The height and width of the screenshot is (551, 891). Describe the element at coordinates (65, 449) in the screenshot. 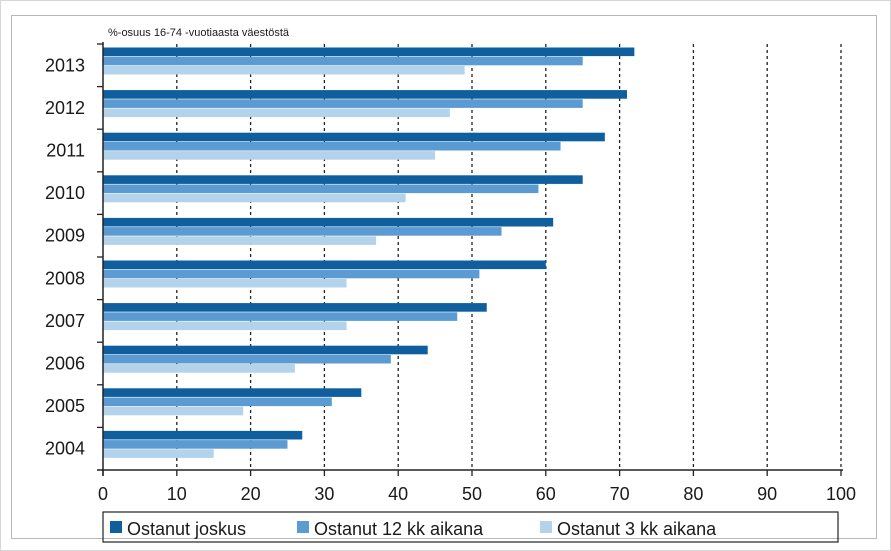

I see `category-label-2004: 2004` at that location.